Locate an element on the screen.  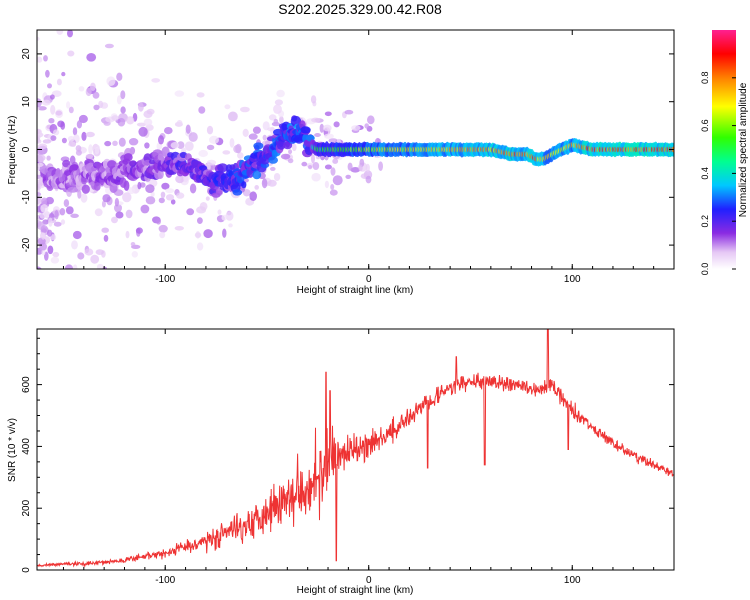
colorbar-tick-label: 0.8 is located at coordinates (705, 78).